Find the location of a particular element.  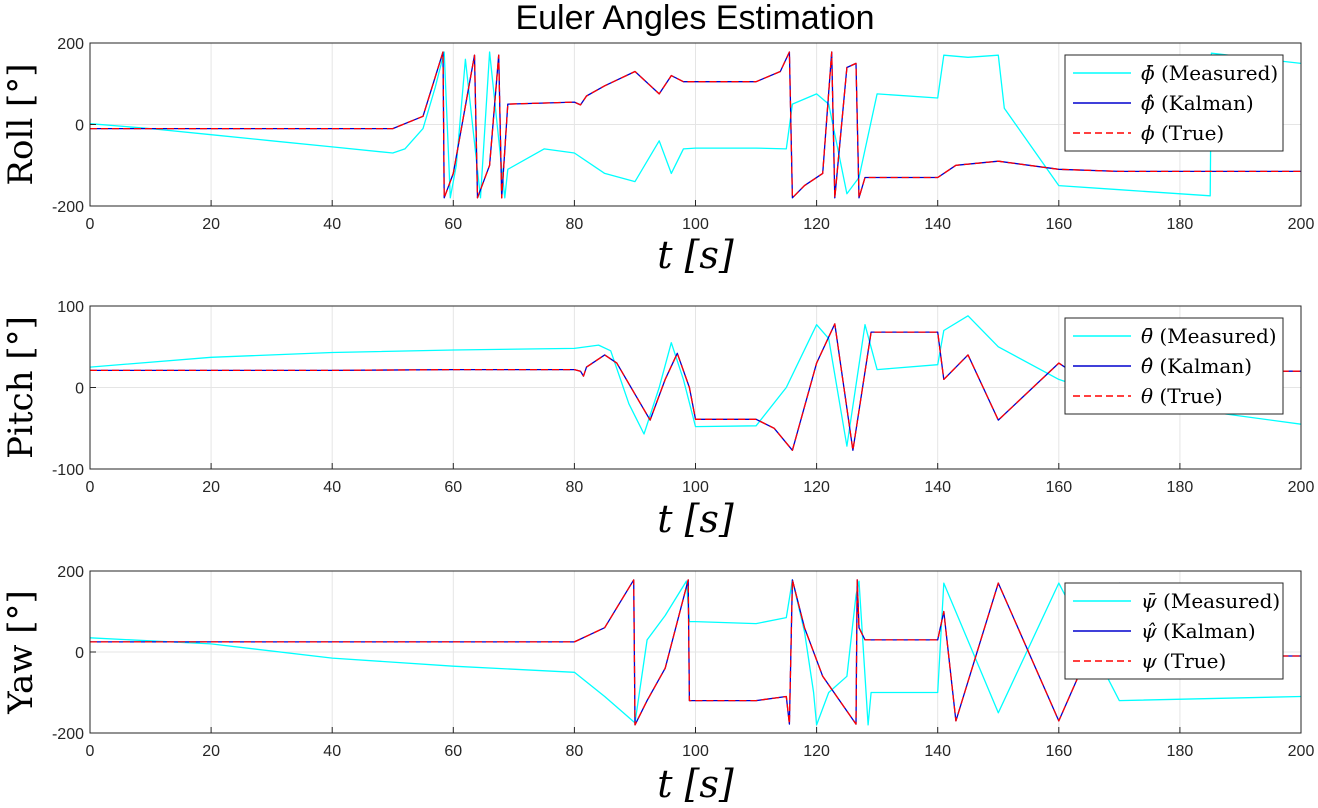

legend-label-kalman: ϕ̂ (Kalman) is located at coordinates (1197, 103).